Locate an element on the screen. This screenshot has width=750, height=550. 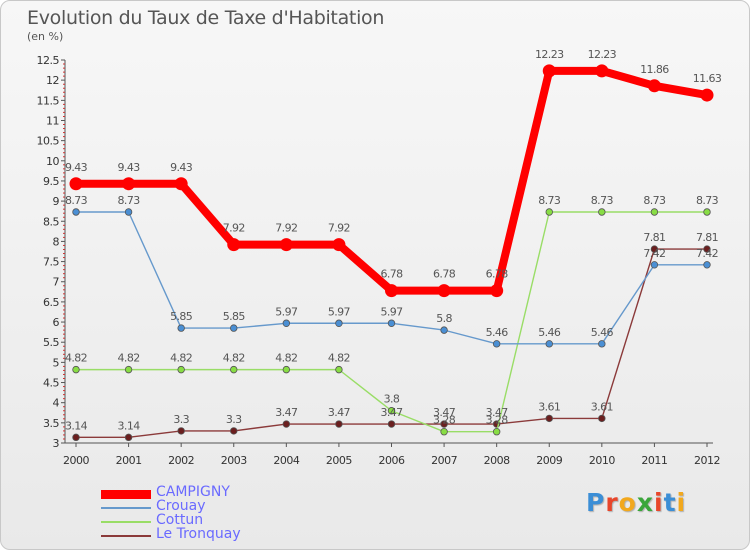
data-label-campigny: 11.63 is located at coordinates (707, 78).